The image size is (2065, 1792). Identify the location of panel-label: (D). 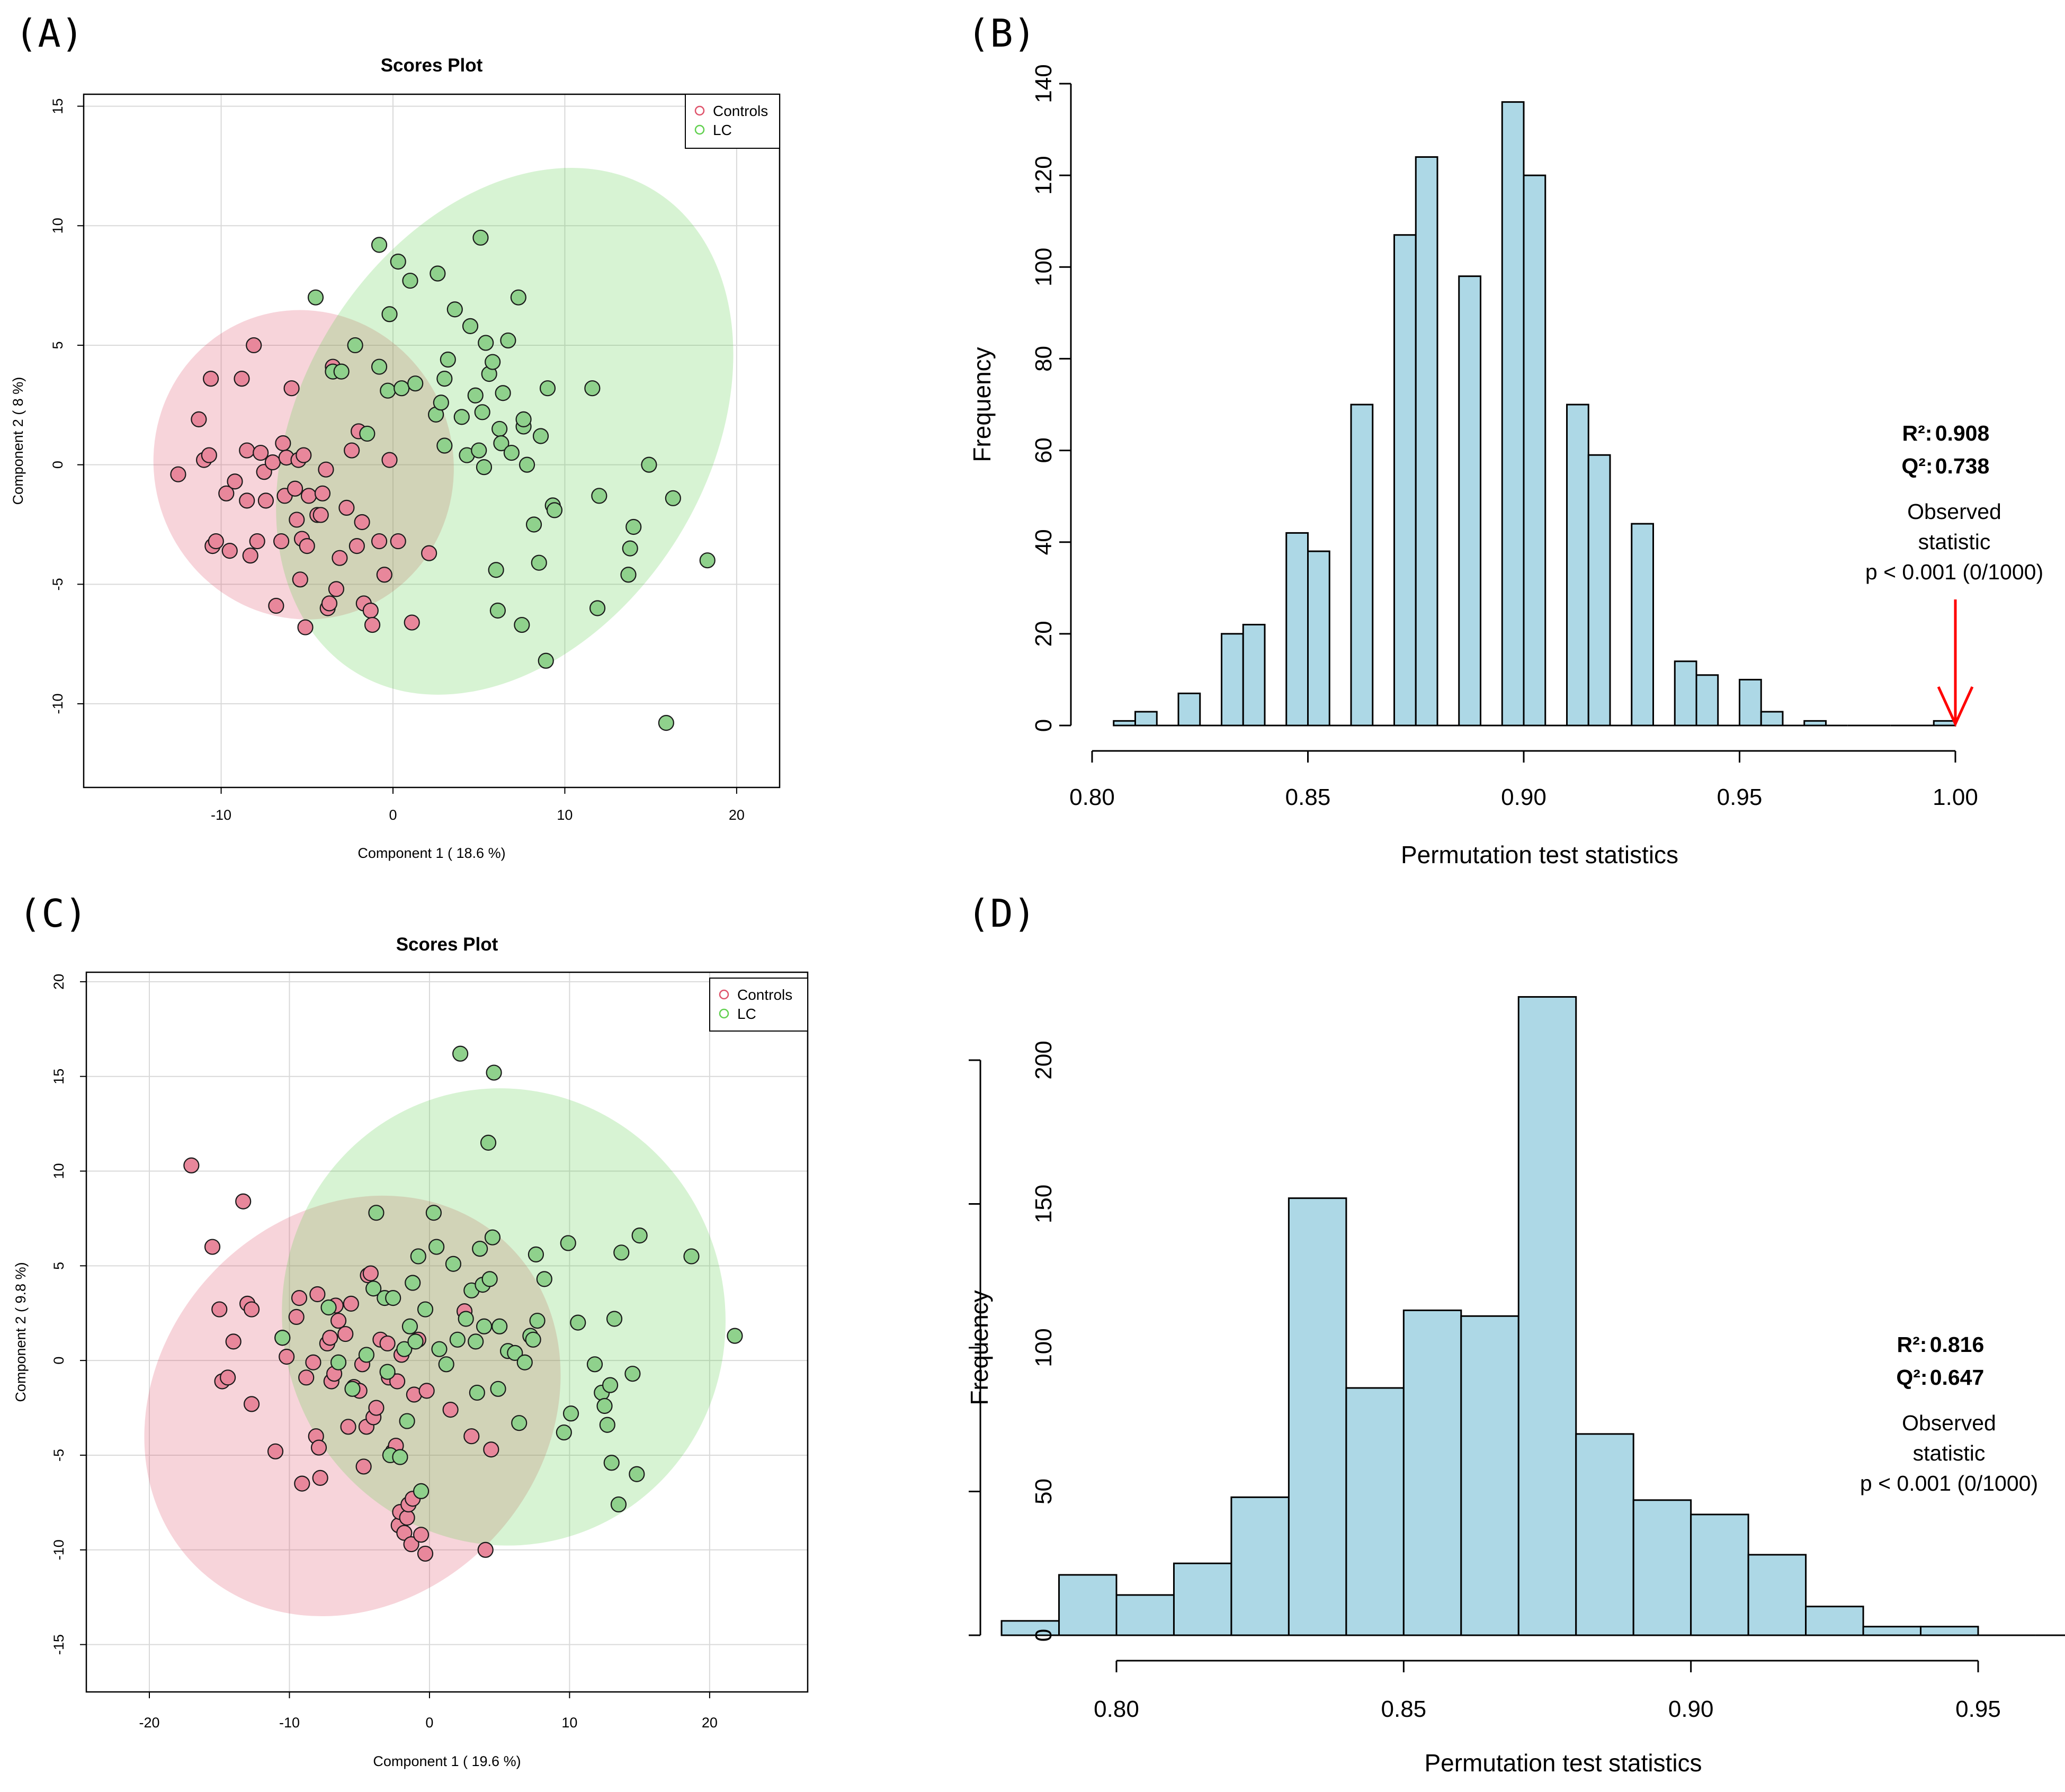
(1001, 913).